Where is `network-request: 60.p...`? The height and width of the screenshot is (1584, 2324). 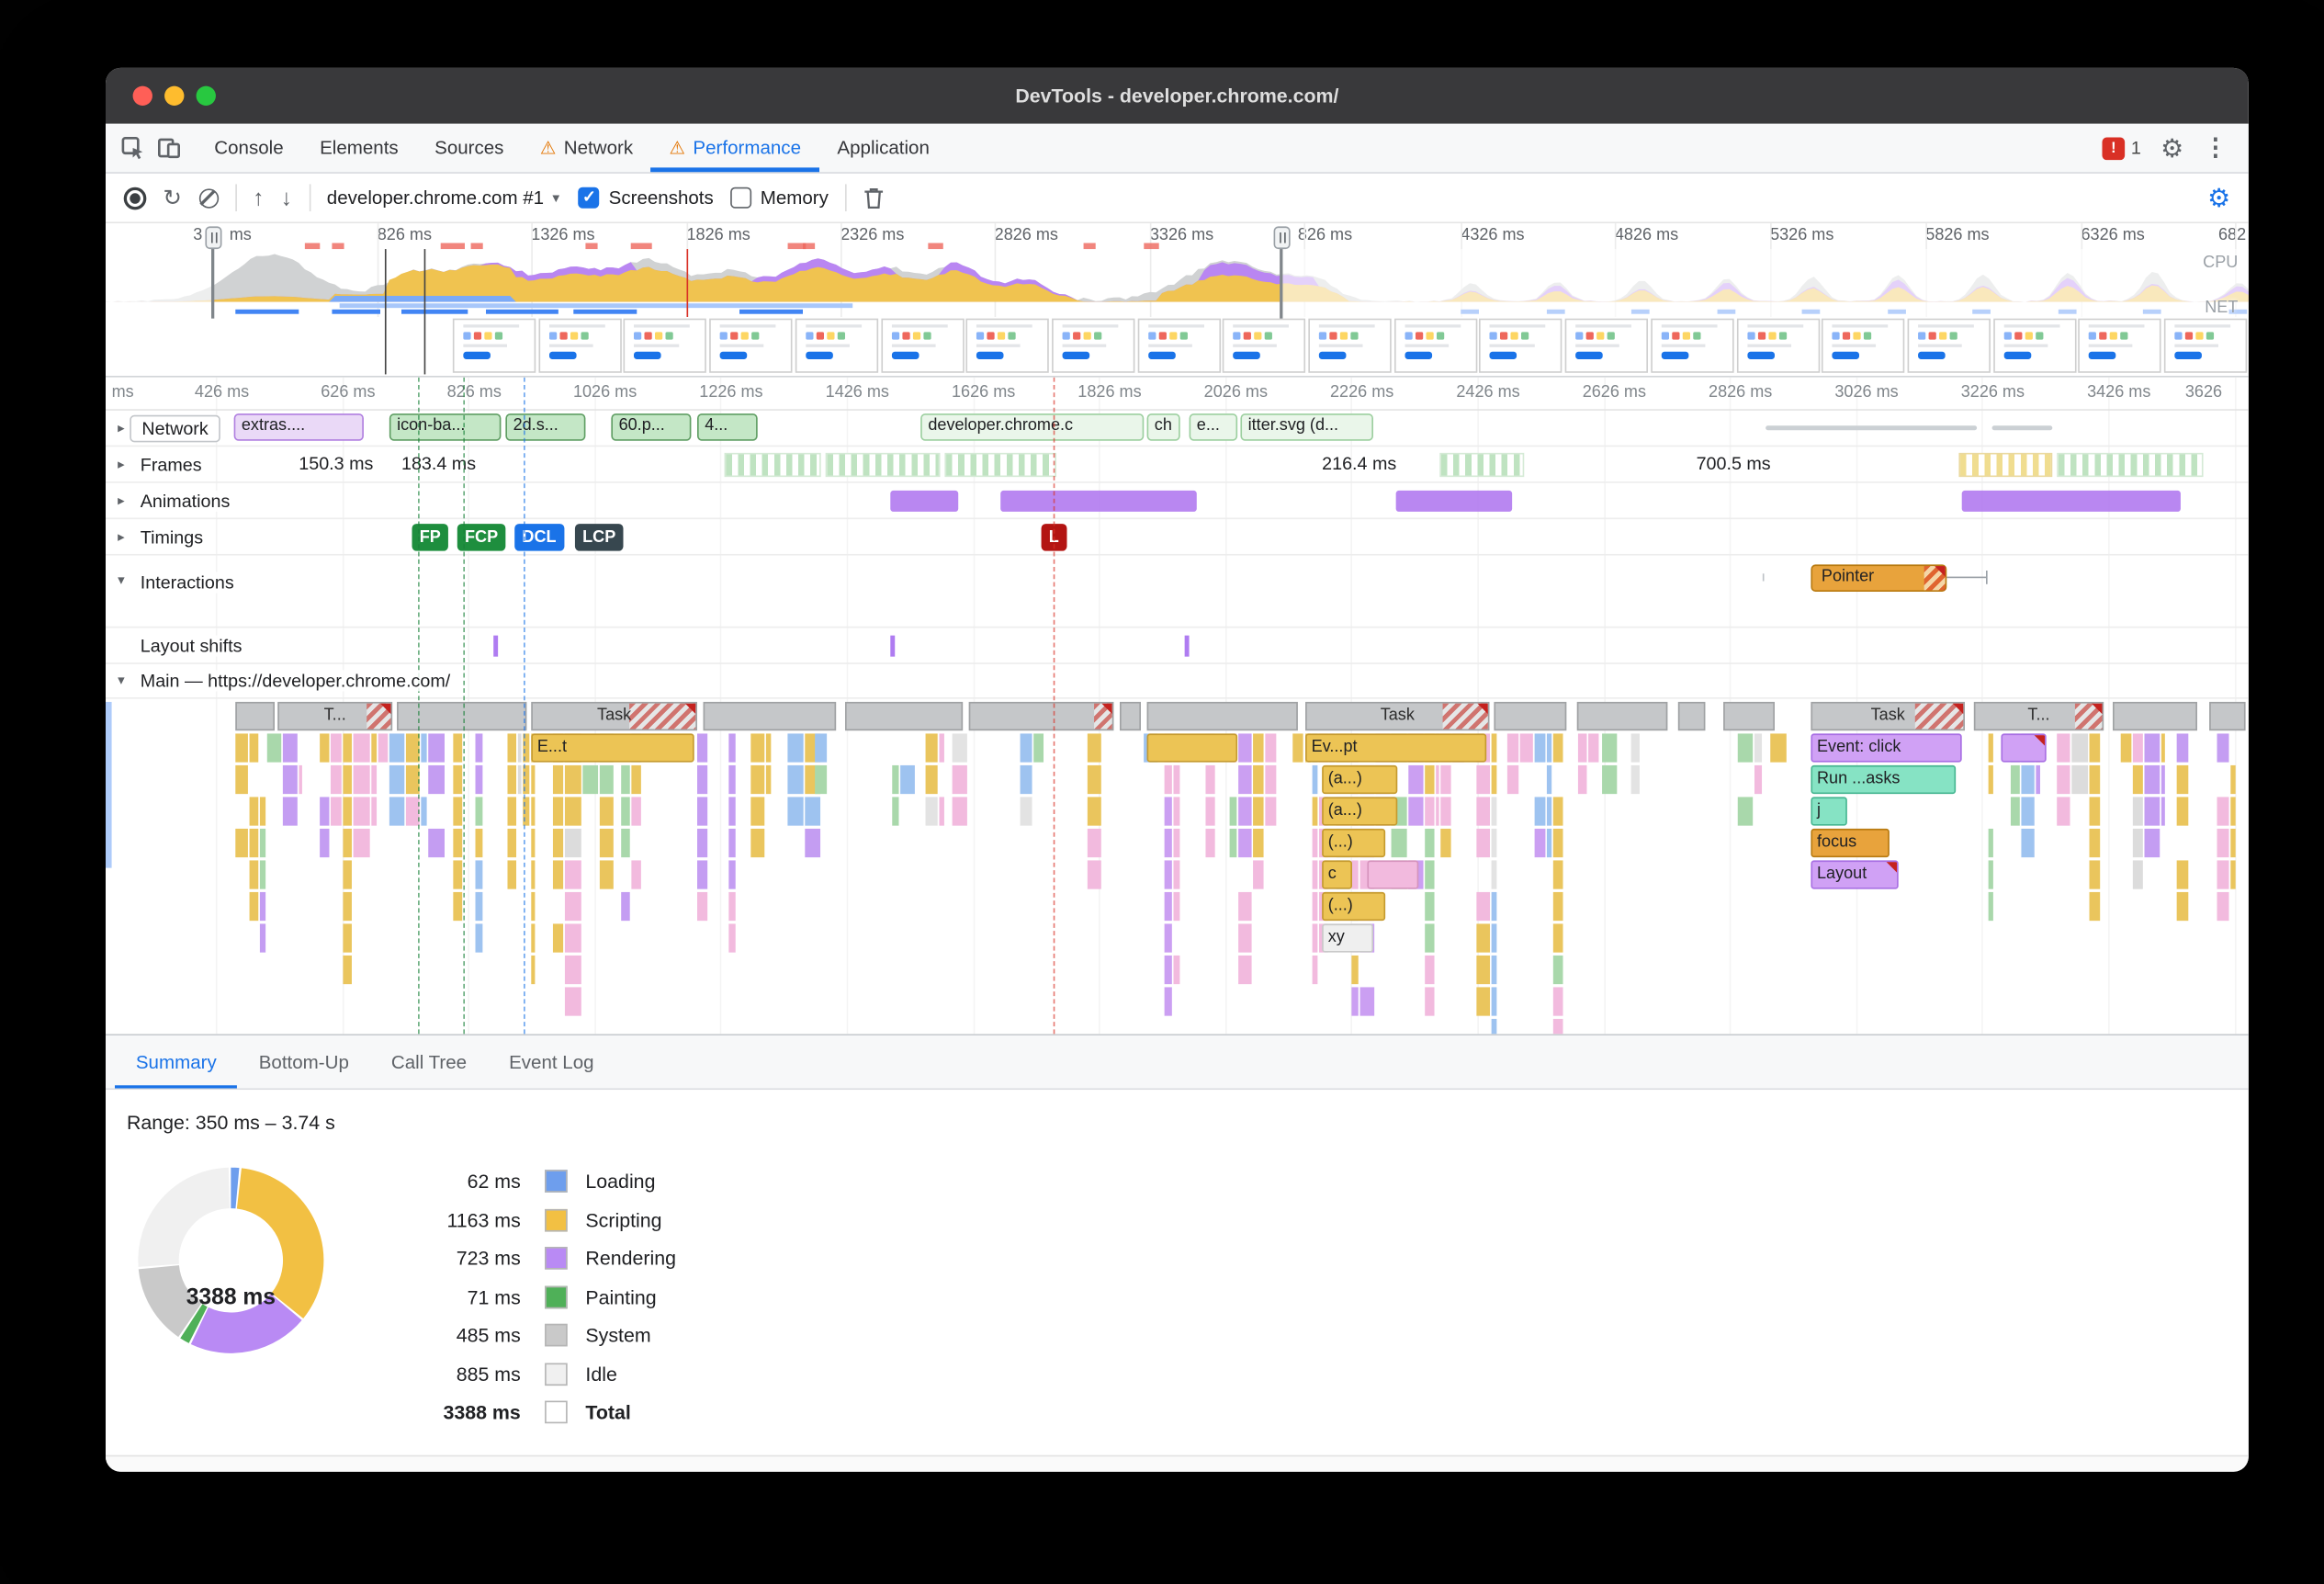
network-request: 60.p... is located at coordinates (651, 427).